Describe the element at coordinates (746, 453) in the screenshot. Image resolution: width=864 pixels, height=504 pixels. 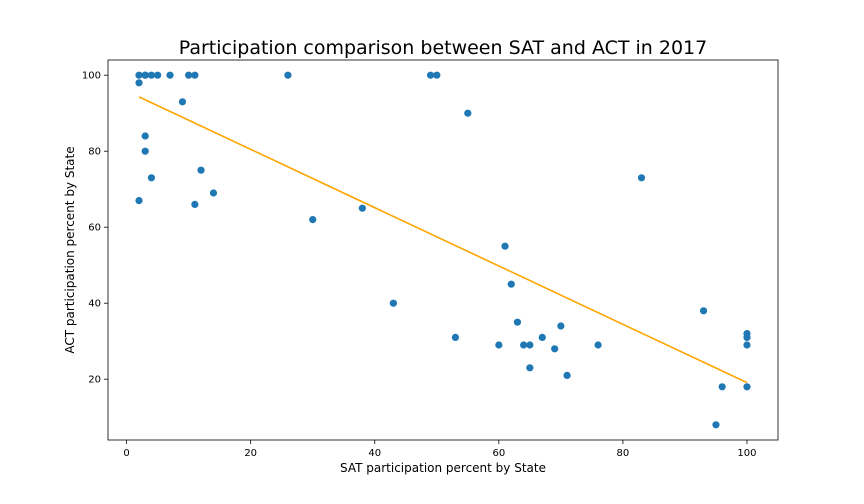
I see `x-tick-label: 100` at that location.